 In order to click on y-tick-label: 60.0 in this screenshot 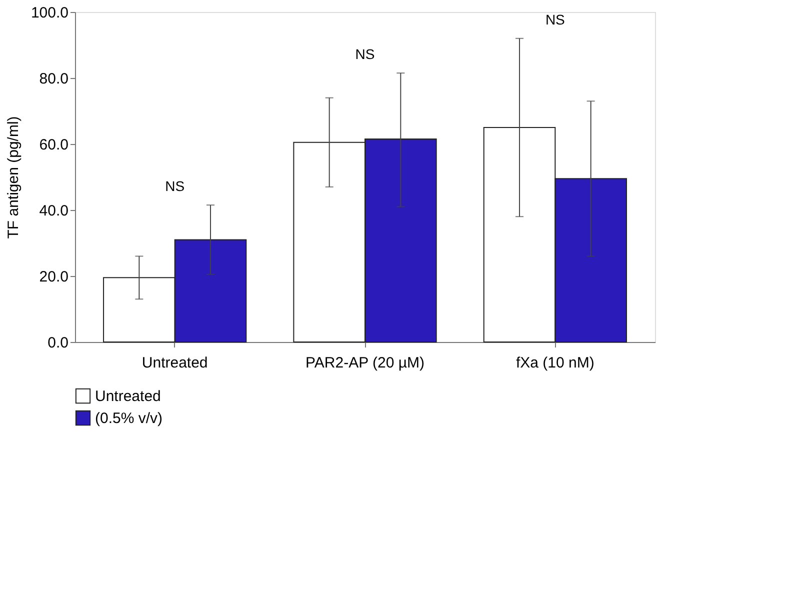, I will do `click(53, 145)`.